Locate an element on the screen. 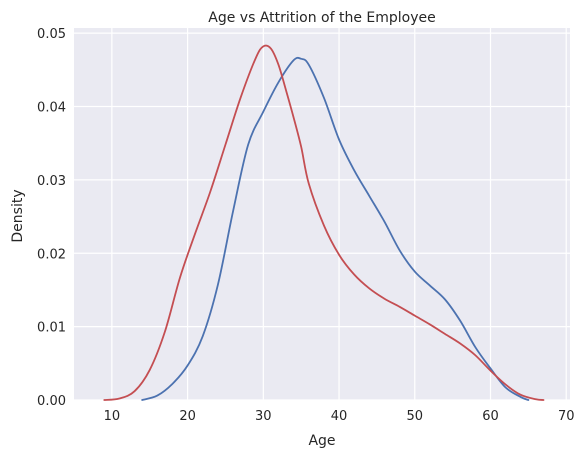 This screenshot has width=582, height=457. y-tick-label: 0.05 is located at coordinates (51, 34).